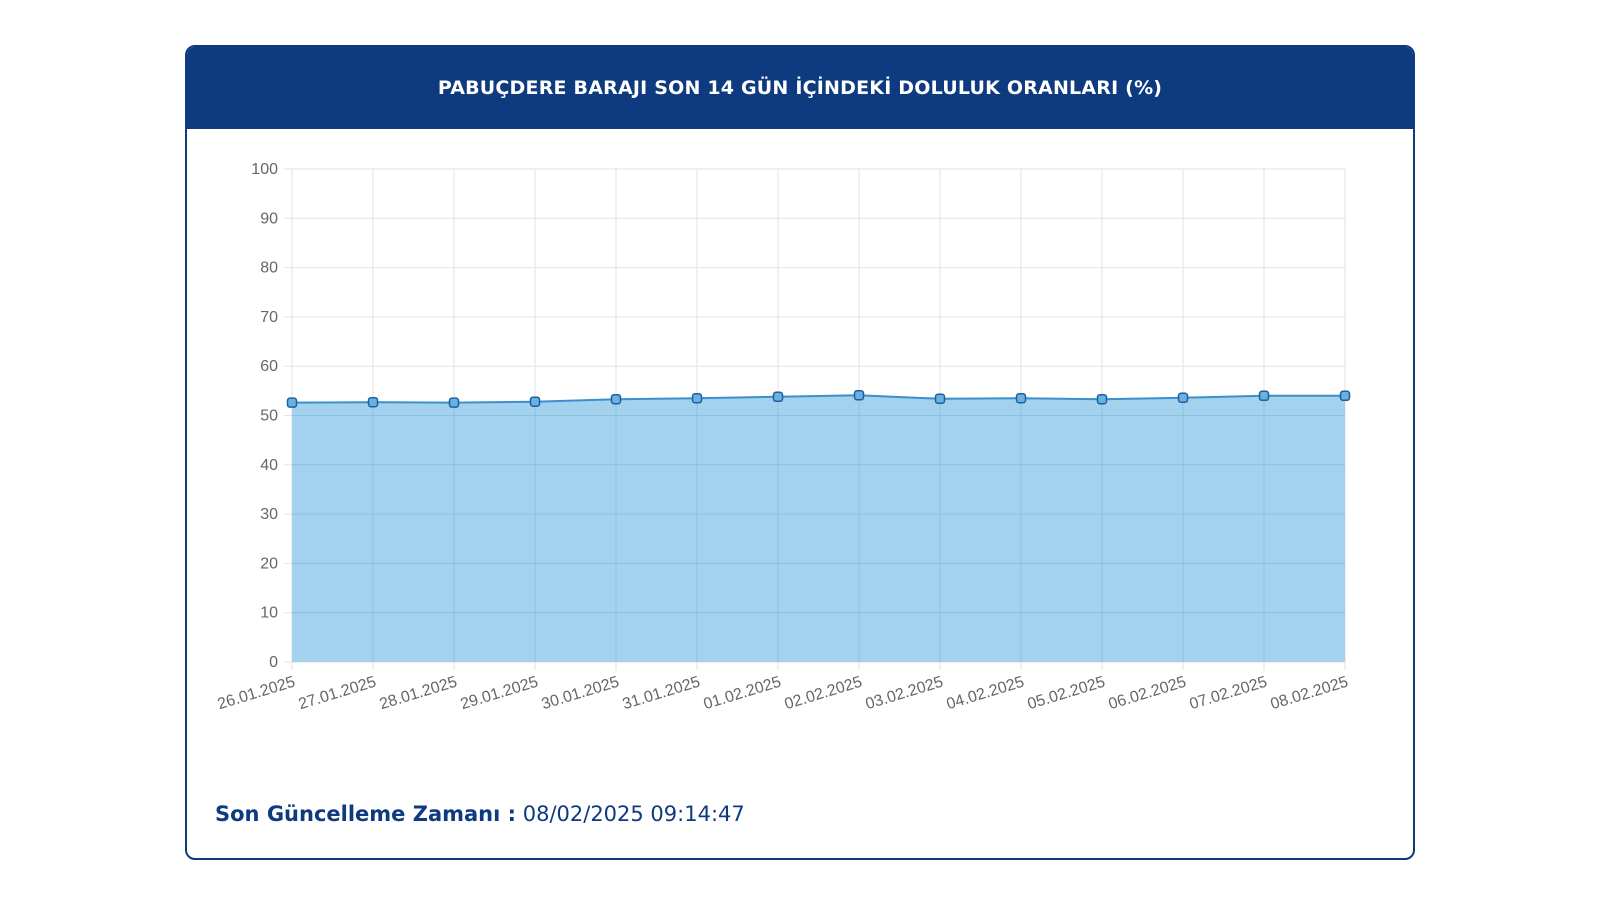  I want to click on y-tick-label: 30, so click(269, 514).